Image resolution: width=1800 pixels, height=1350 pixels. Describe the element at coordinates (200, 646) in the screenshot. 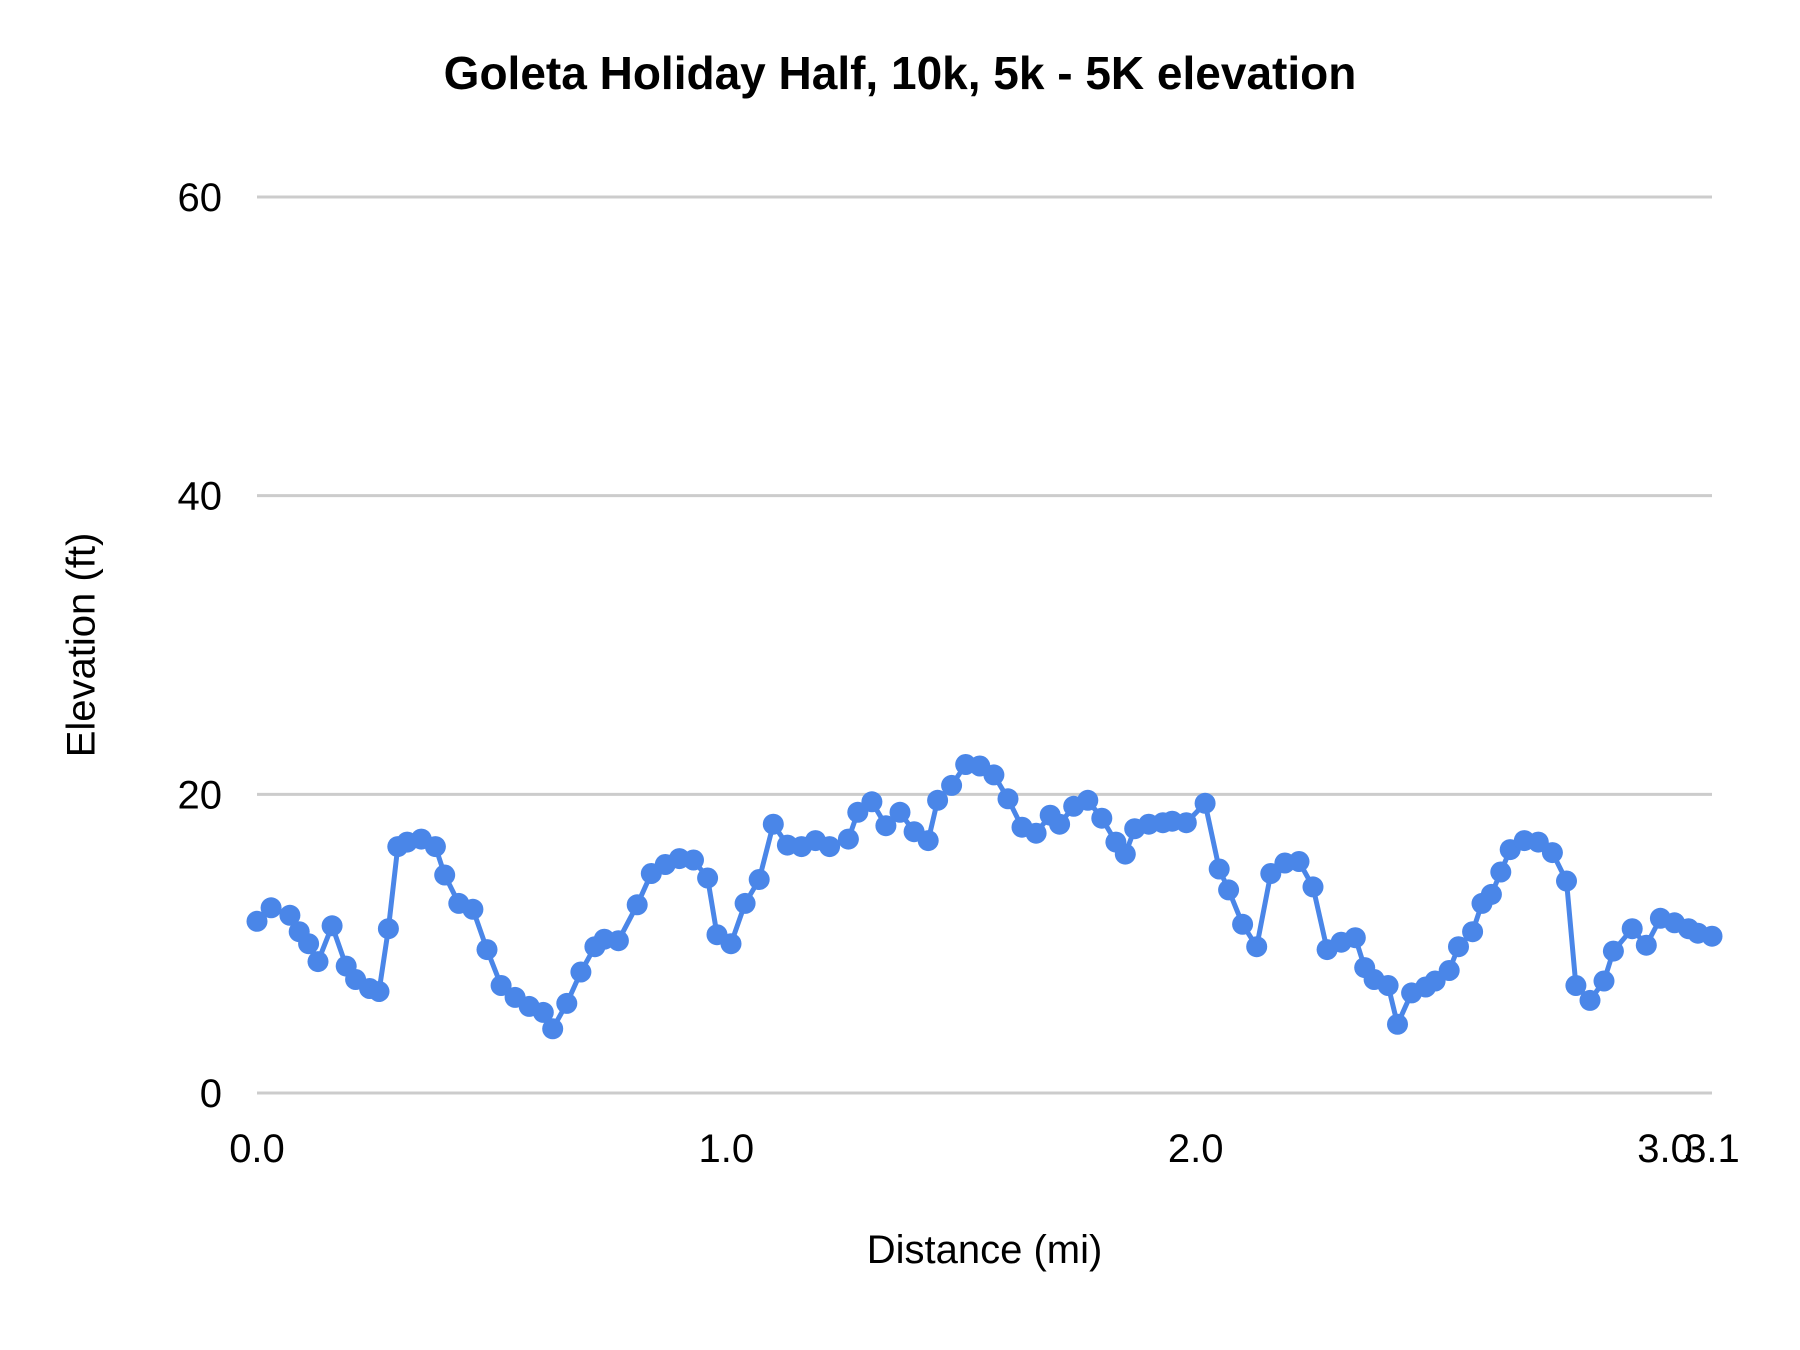

I see `y-tick-labels-group: 0 20 40 60` at that location.